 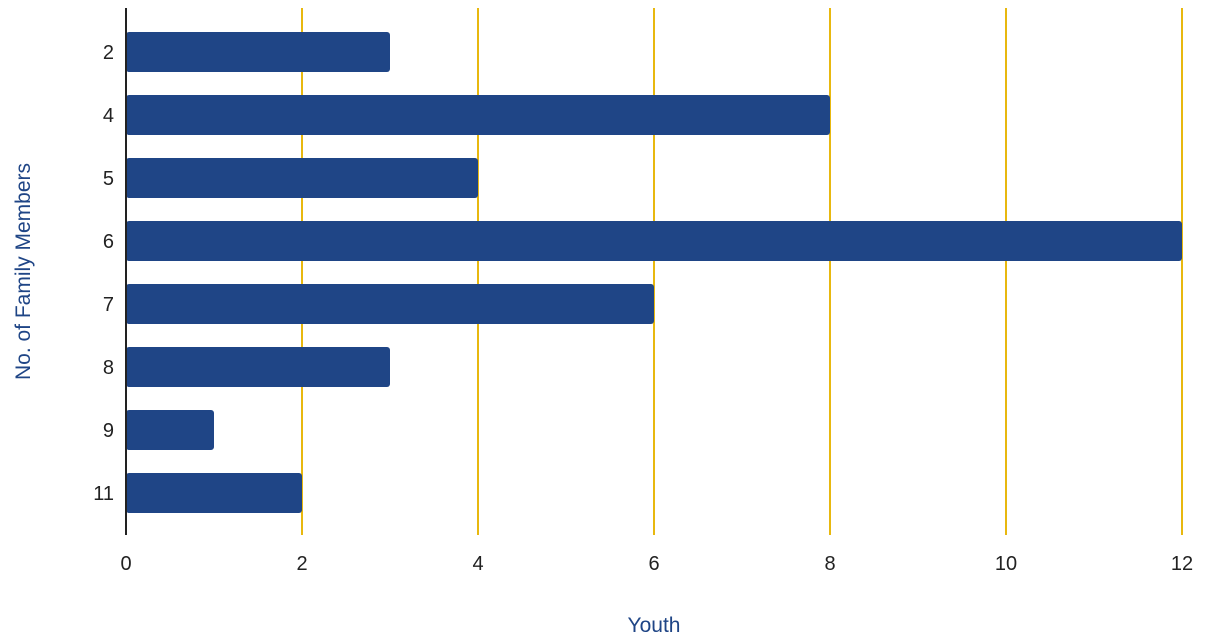 I want to click on x-tick-label: 12, so click(x=1182, y=564).